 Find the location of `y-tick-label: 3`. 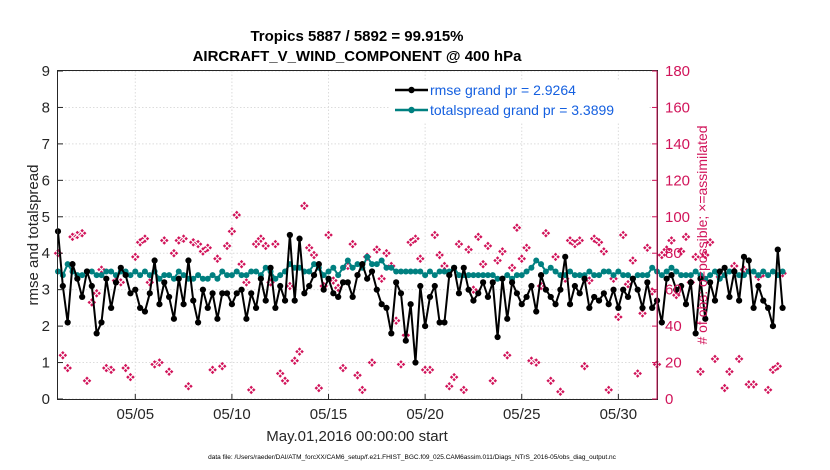

y-tick-label: 3 is located at coordinates (46, 290).